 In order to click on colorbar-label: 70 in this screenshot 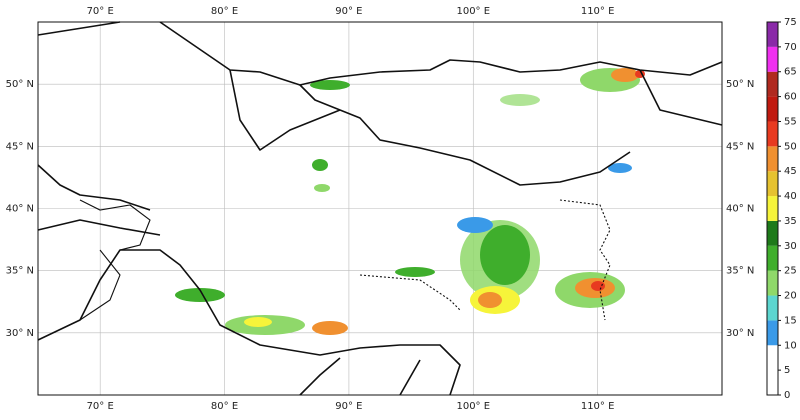, I will do `click(790, 47)`.